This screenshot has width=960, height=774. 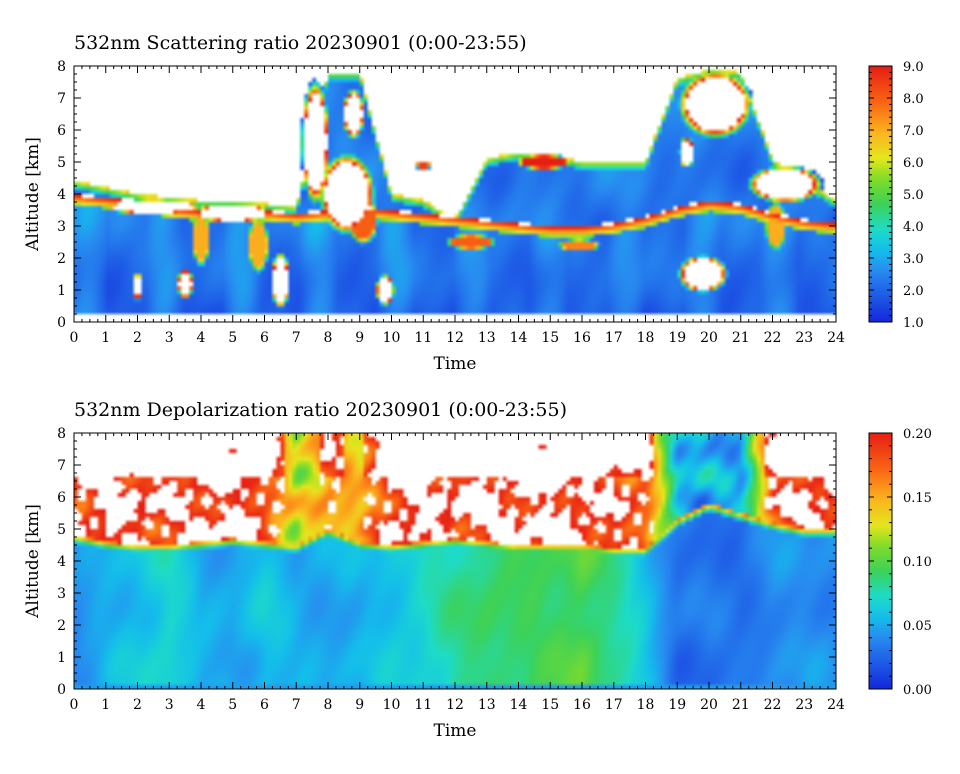 I want to click on colorbar-tick-label: 8.0, so click(x=913, y=99).